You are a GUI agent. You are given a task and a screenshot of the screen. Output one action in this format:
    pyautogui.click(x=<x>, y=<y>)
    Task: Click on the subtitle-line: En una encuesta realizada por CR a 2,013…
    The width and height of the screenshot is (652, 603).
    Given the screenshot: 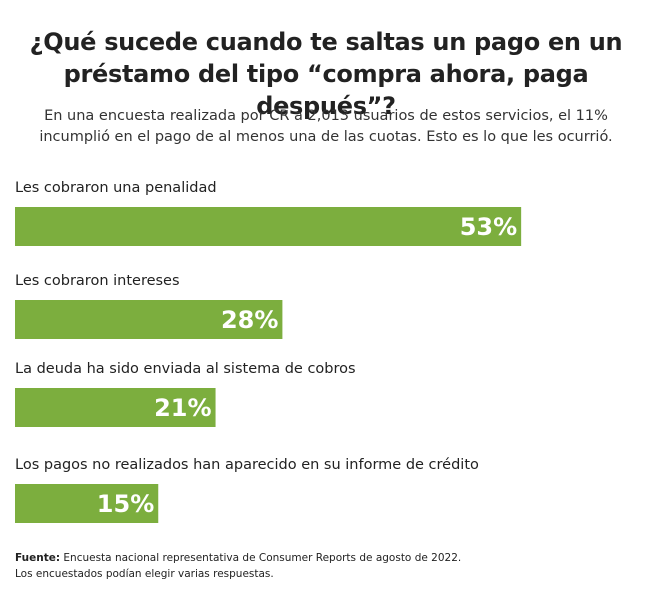 What is the action you would take?
    pyautogui.click(x=326, y=116)
    